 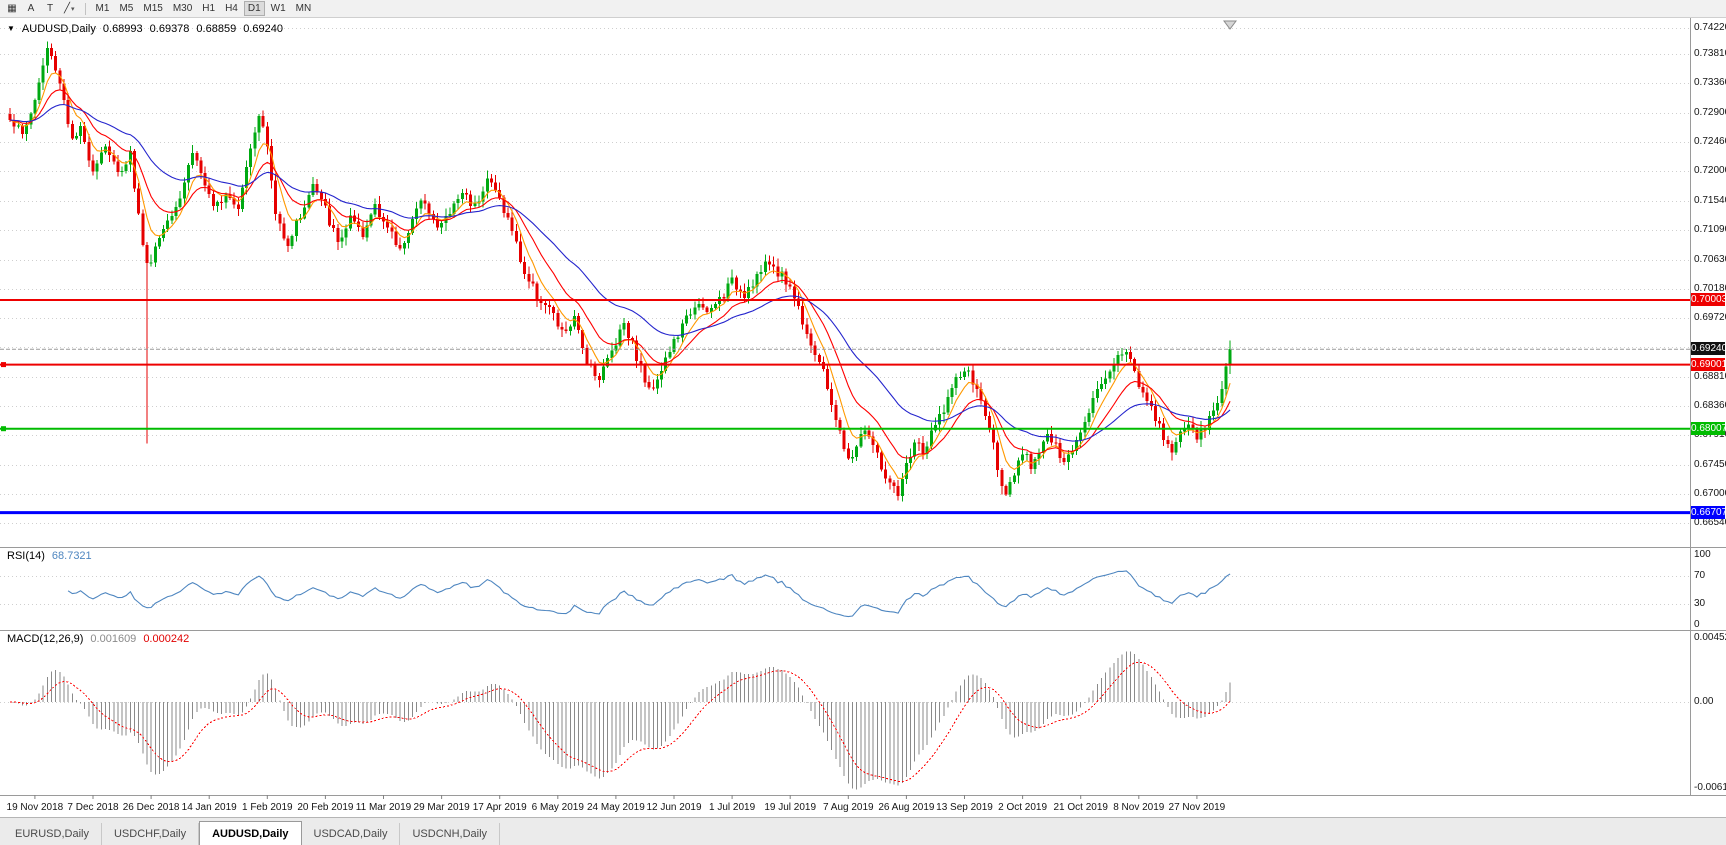 I want to click on macd-indicator, so click(x=620, y=720).